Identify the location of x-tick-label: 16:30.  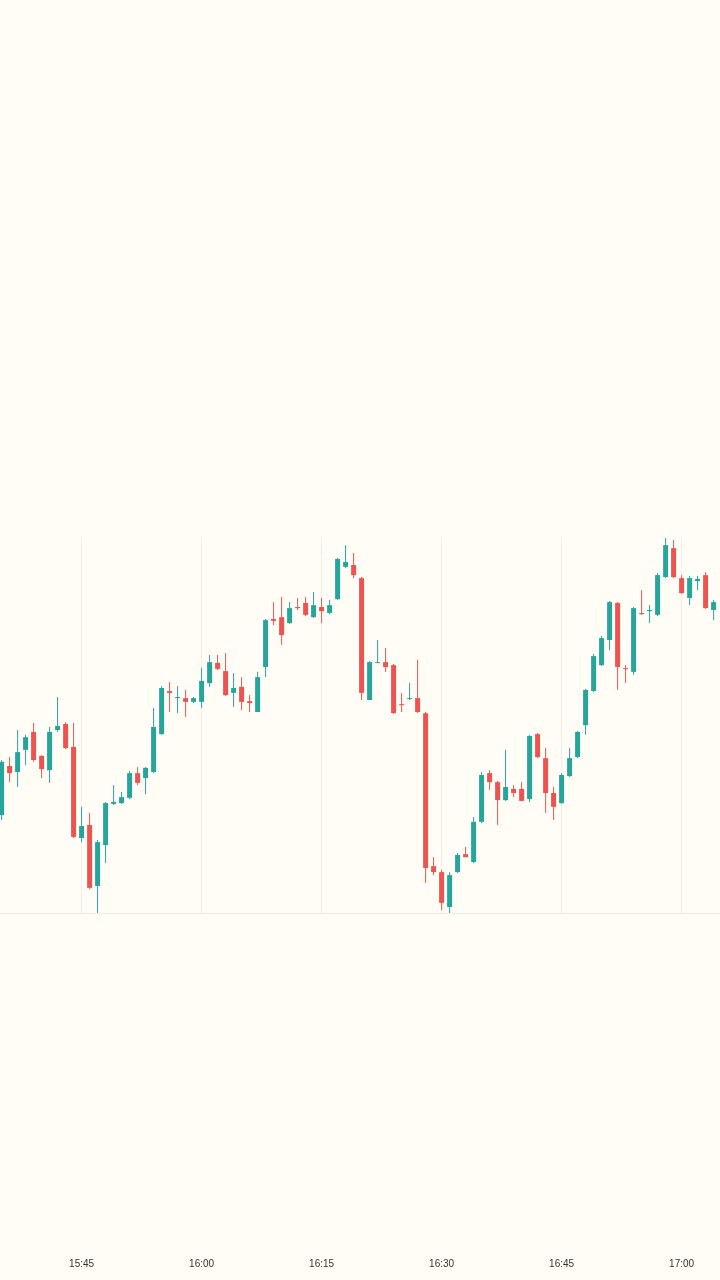
(442, 1263).